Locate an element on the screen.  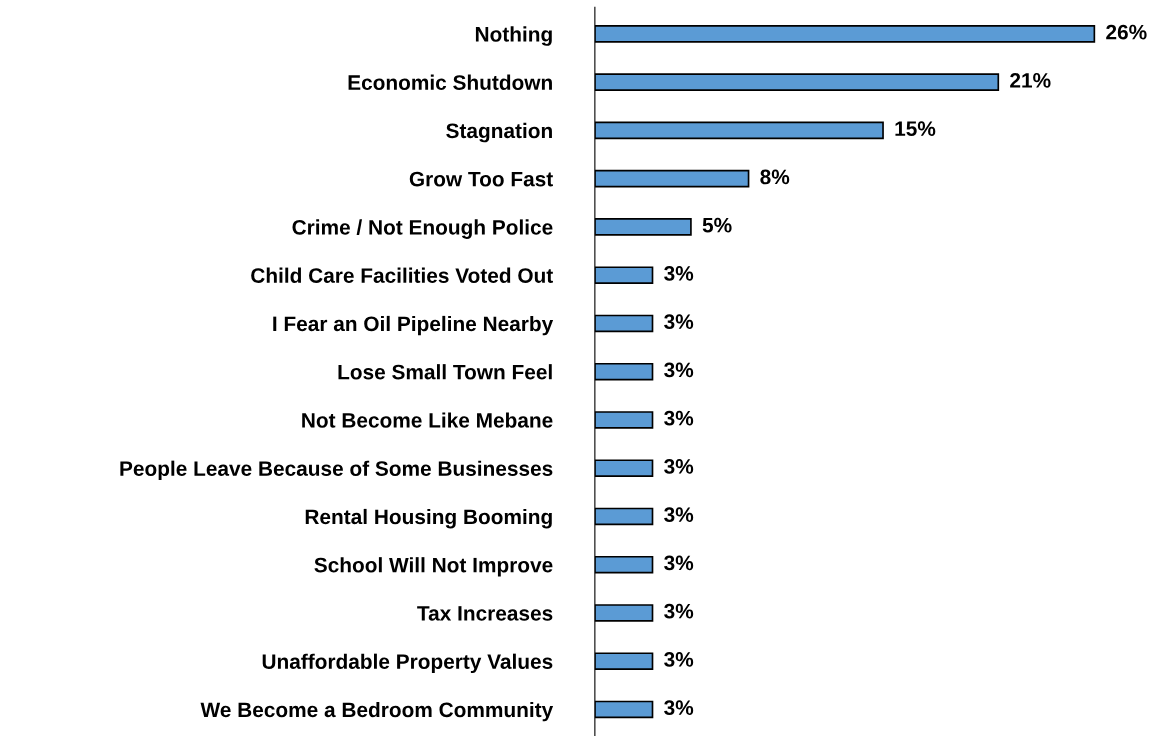
y-tick-label: Stagnation is located at coordinates (499, 132).